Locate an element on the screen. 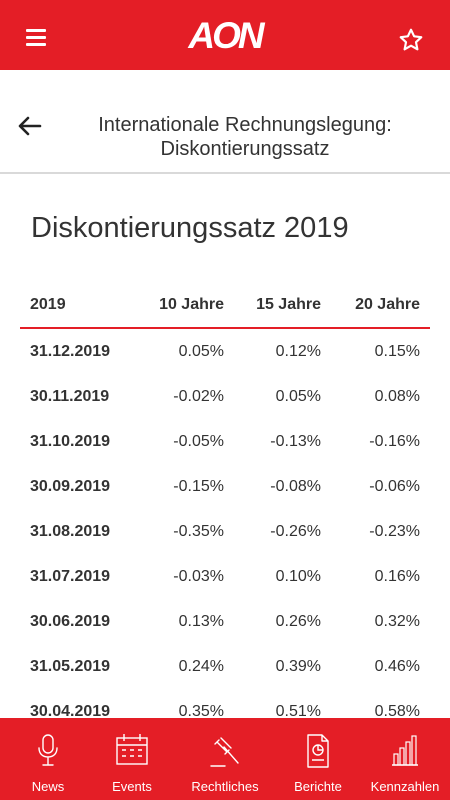  table-cell-date: 30.06.2019 is located at coordinates (70, 621).